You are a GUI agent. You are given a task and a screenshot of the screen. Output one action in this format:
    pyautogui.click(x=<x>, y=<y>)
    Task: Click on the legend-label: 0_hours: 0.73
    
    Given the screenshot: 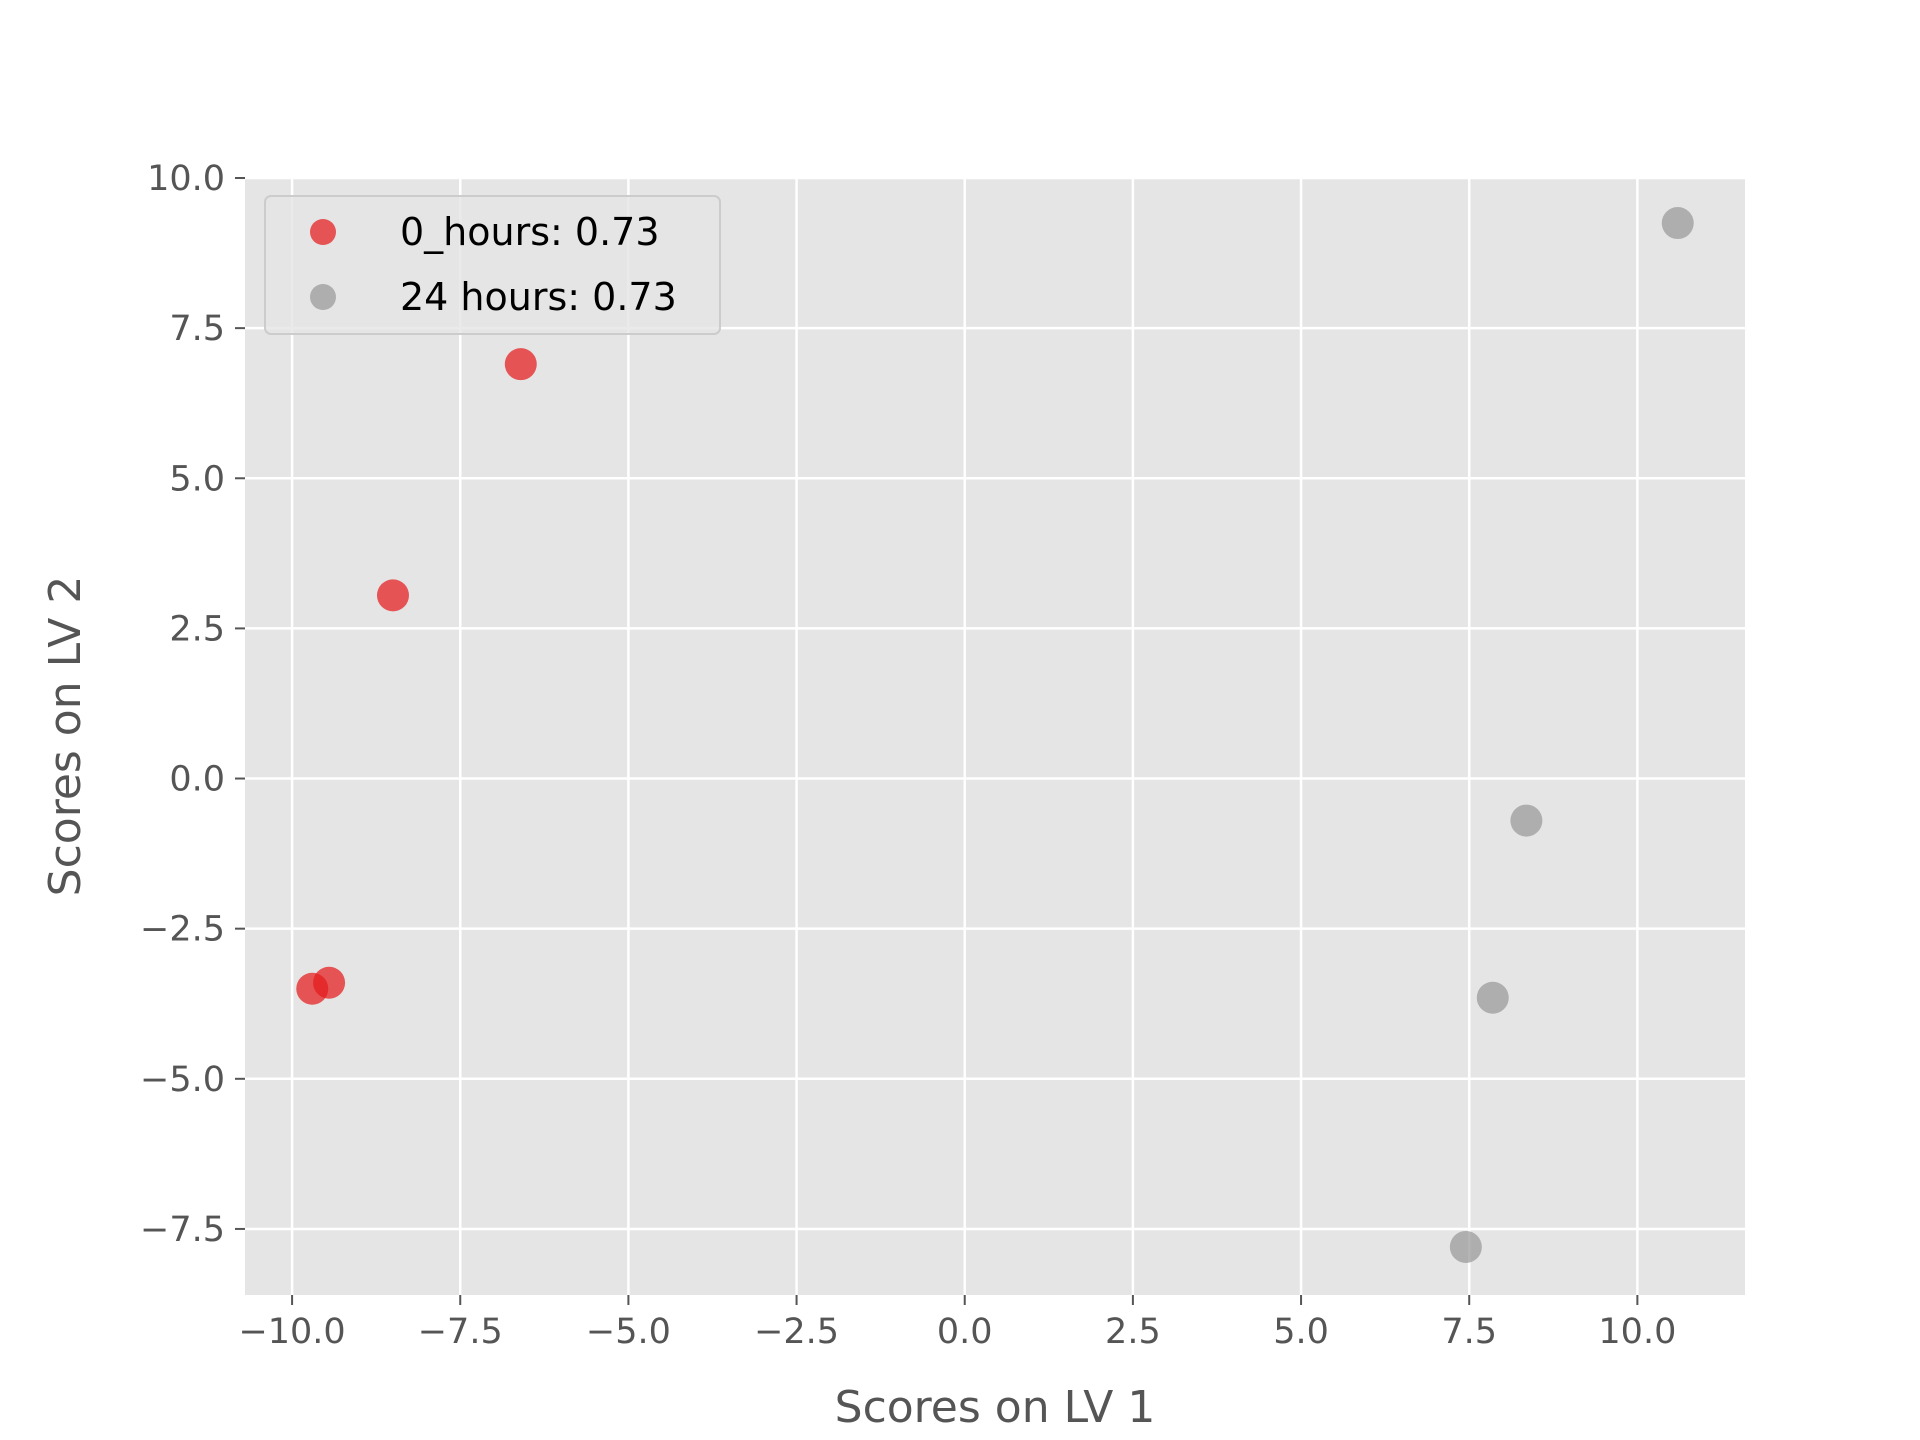 What is the action you would take?
    pyautogui.click(x=530, y=232)
    